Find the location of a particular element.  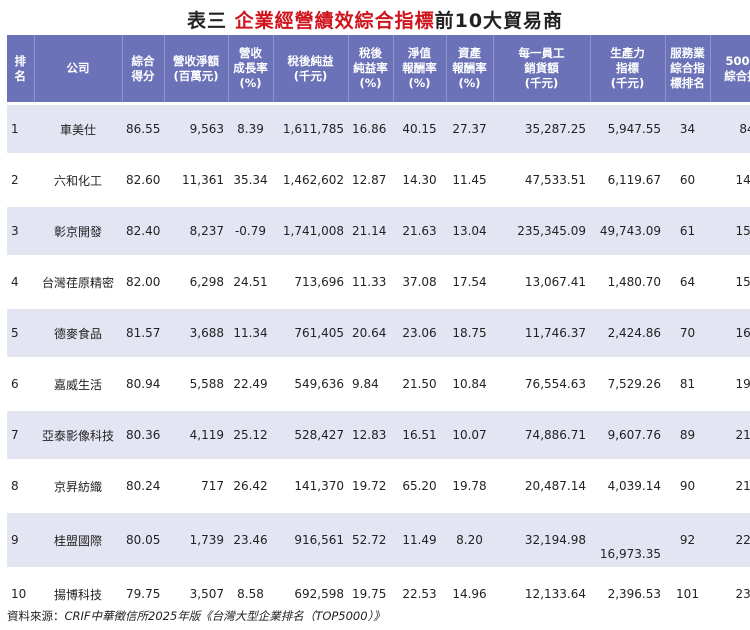

table-cell: 141,370 is located at coordinates (310, 485).